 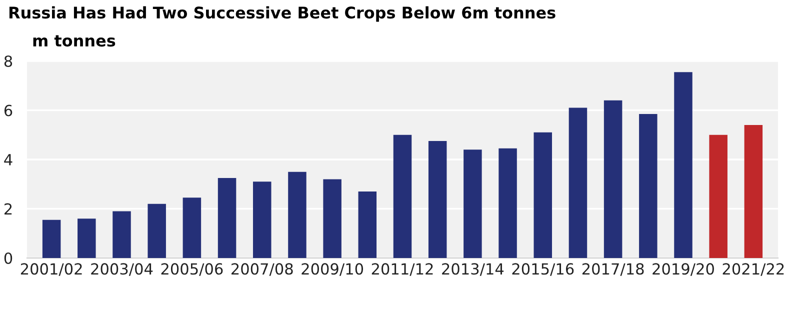 What do you see at coordinates (51, 269) in the screenshot?
I see `x-tick-label: 2001/02` at bounding box center [51, 269].